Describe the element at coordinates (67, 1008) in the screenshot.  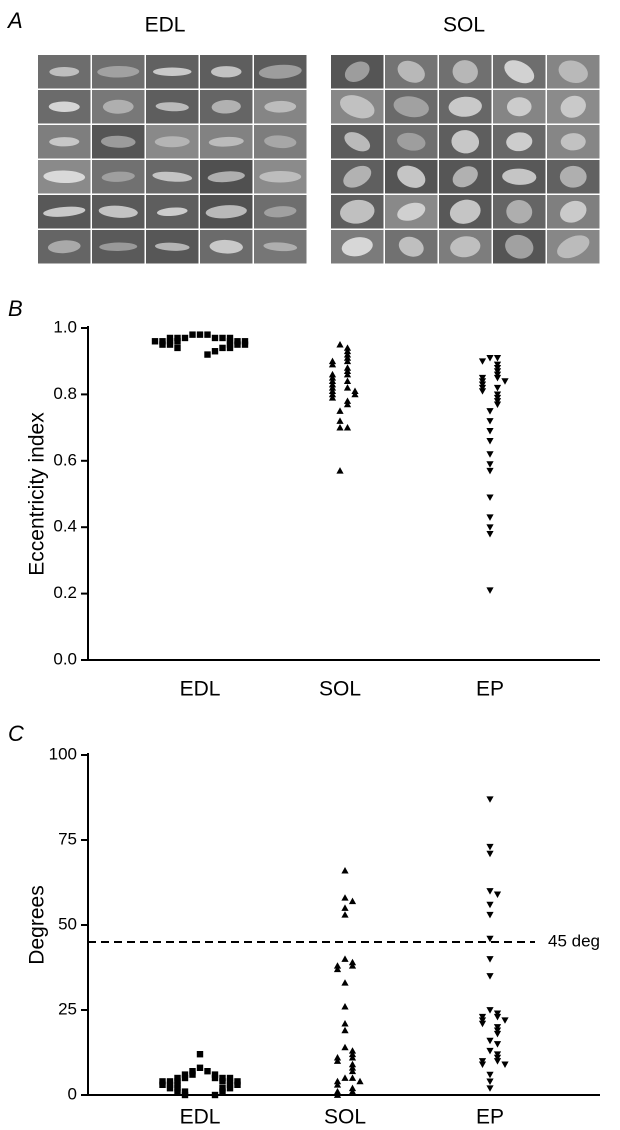
I see `y-tick-label: 25` at that location.